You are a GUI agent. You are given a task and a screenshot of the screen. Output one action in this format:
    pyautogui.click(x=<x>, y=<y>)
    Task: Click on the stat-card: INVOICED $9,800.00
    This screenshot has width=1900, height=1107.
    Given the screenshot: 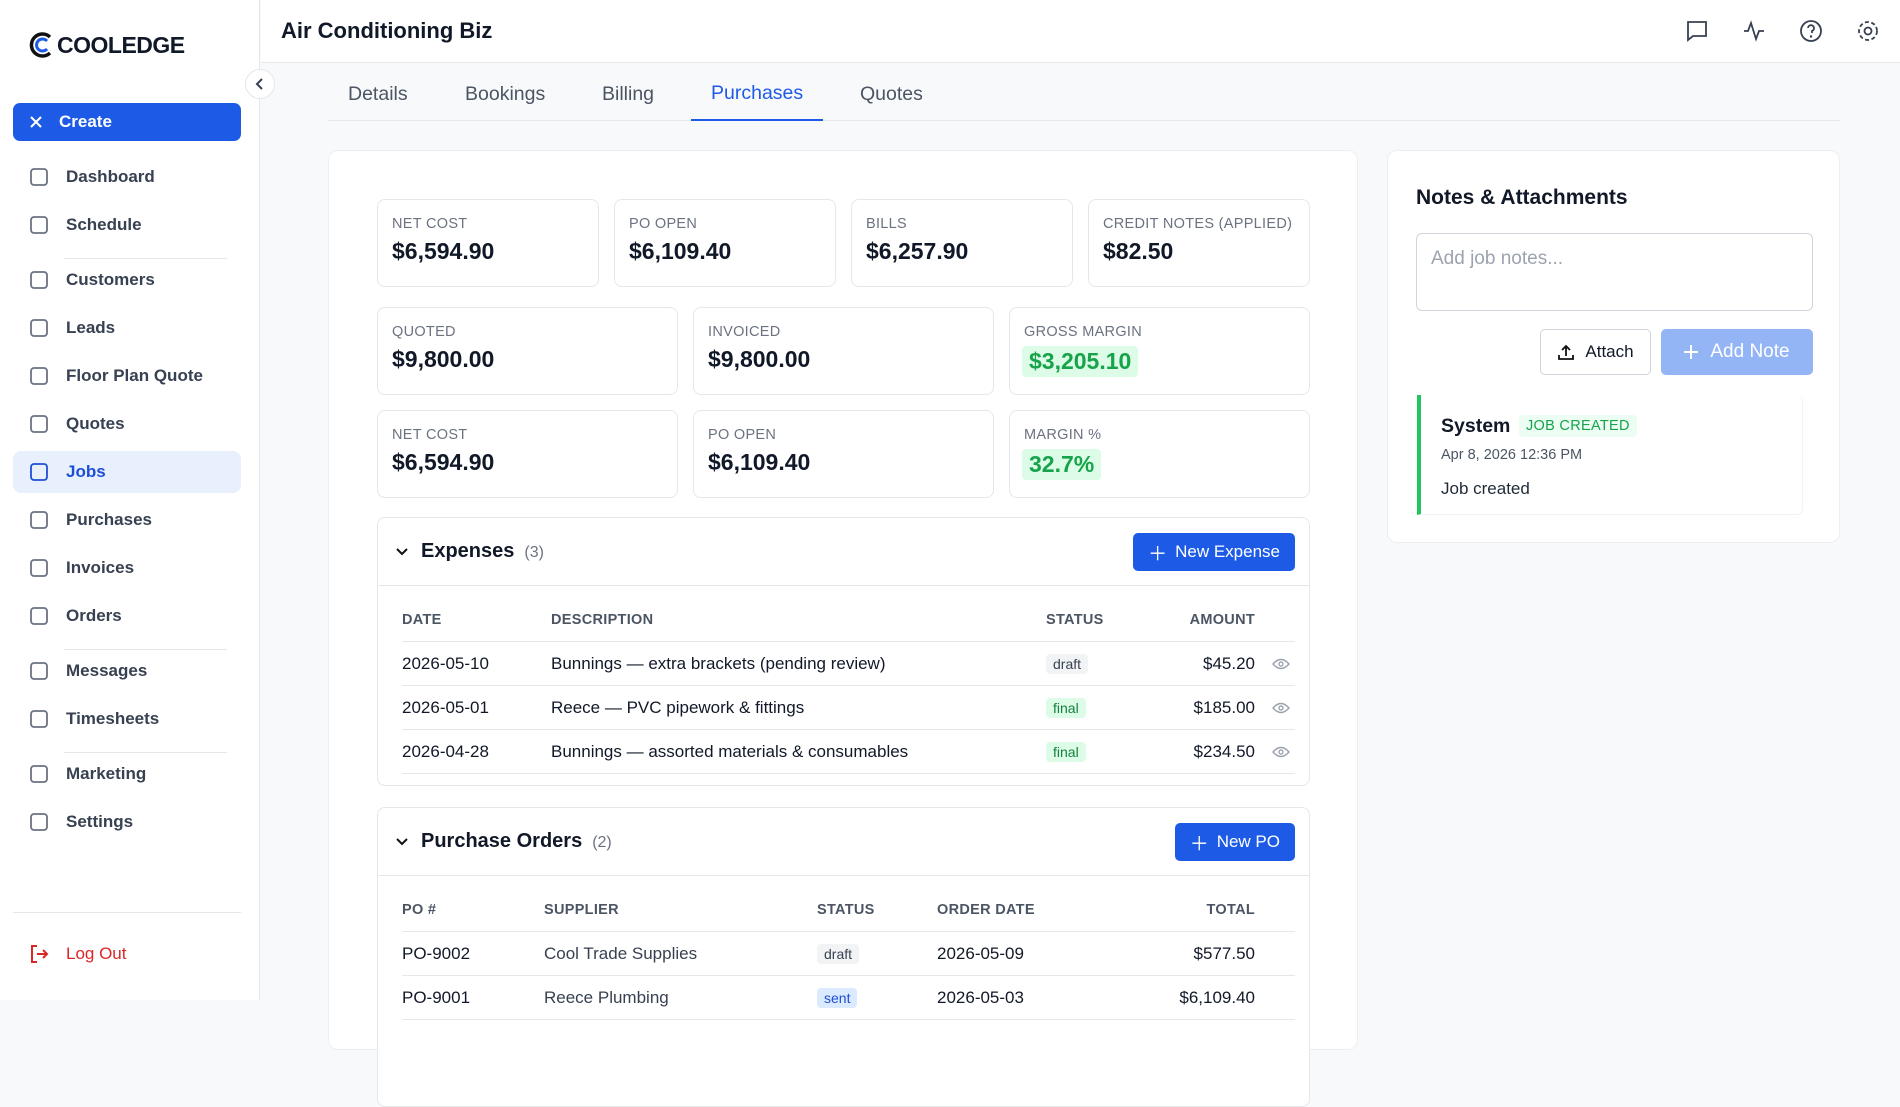 What is the action you would take?
    pyautogui.click(x=843, y=351)
    